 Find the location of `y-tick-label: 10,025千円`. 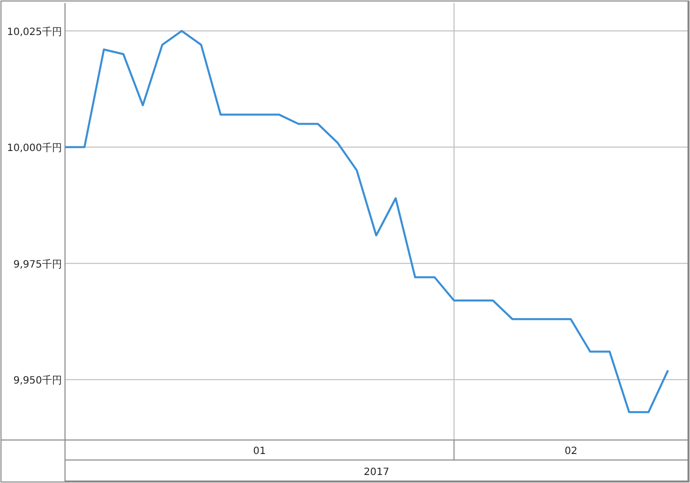

y-tick-label: 10,025千円 is located at coordinates (34, 32).